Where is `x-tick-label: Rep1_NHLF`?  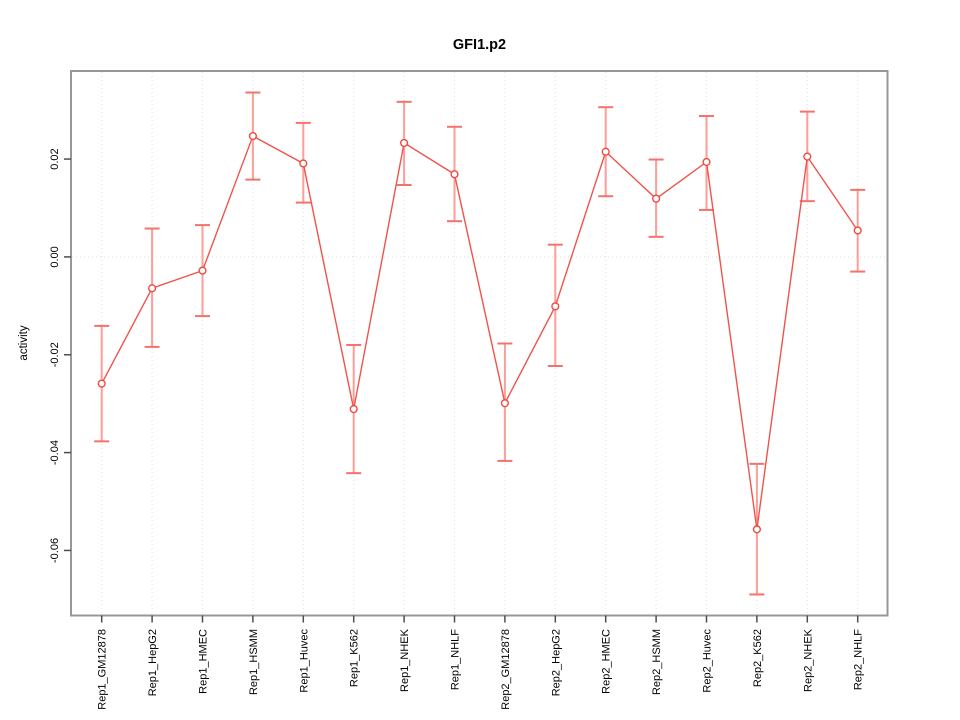
x-tick-label: Rep1_NHLF is located at coordinates (456, 659).